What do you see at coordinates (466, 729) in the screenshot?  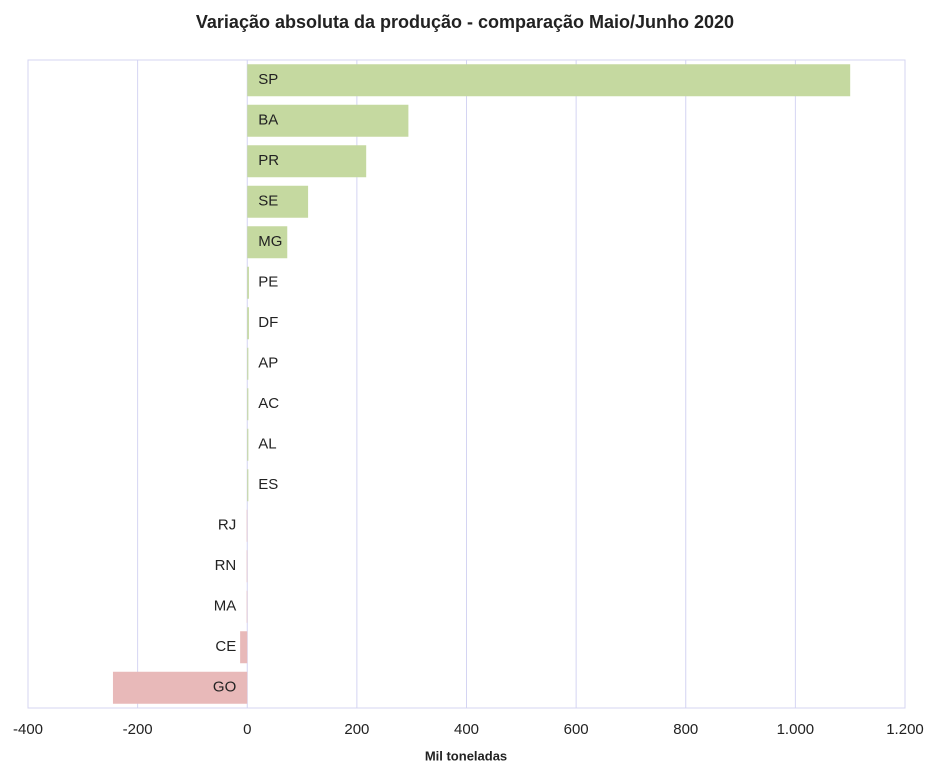 I see `x-tick-label: 400` at bounding box center [466, 729].